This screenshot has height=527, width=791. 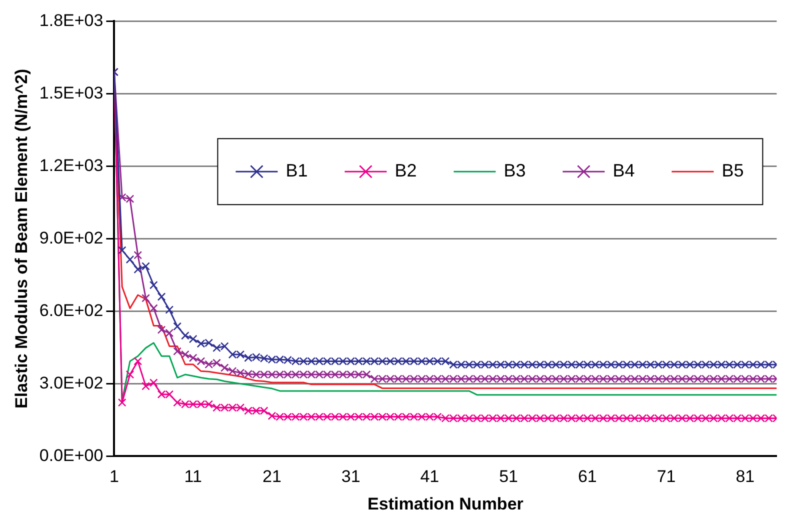 What do you see at coordinates (272, 476) in the screenshot?
I see `x-tick-label: 21` at bounding box center [272, 476].